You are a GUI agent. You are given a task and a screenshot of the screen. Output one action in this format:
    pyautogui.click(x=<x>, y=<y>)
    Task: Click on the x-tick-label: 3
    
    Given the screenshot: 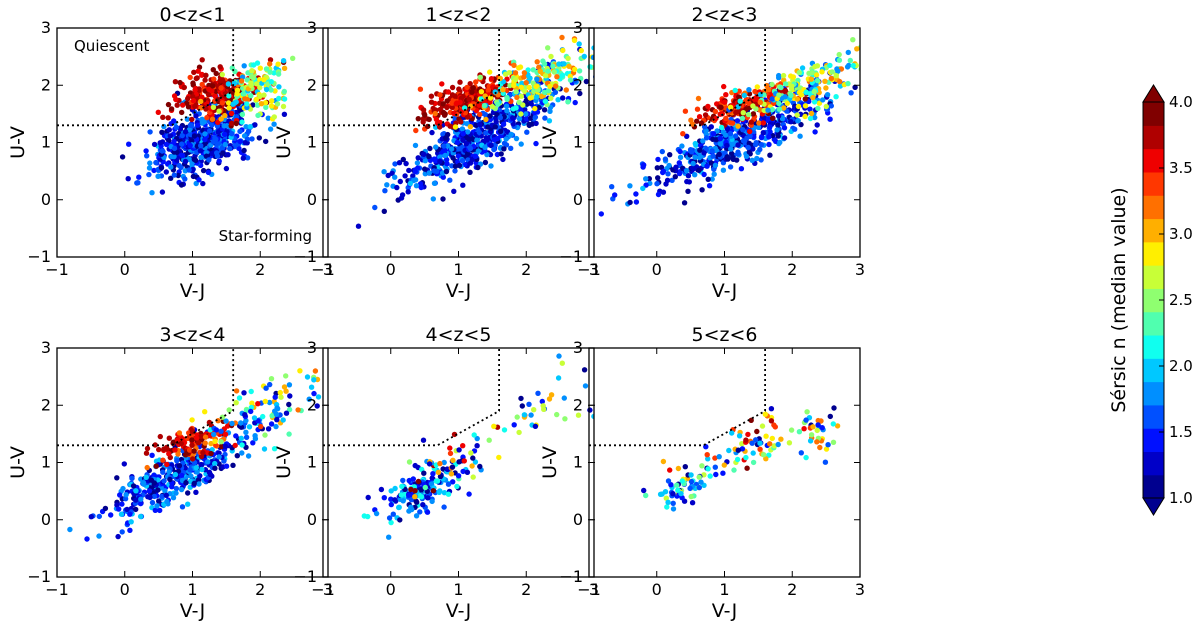 What is the action you would take?
    pyautogui.click(x=594, y=269)
    